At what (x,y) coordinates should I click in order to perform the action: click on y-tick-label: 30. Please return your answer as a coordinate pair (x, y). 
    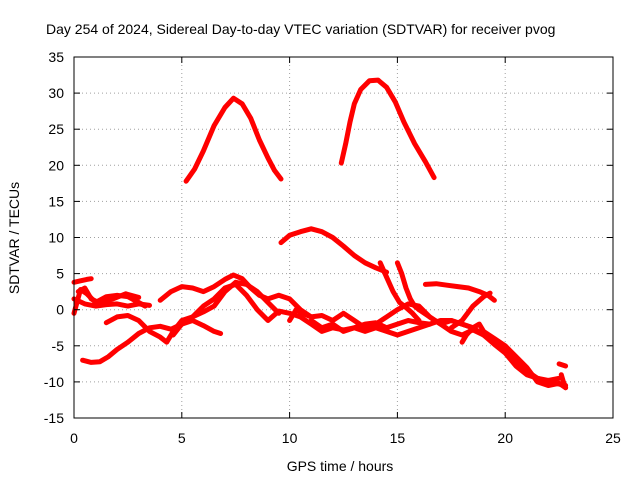
    Looking at the image, I should click on (56, 93).